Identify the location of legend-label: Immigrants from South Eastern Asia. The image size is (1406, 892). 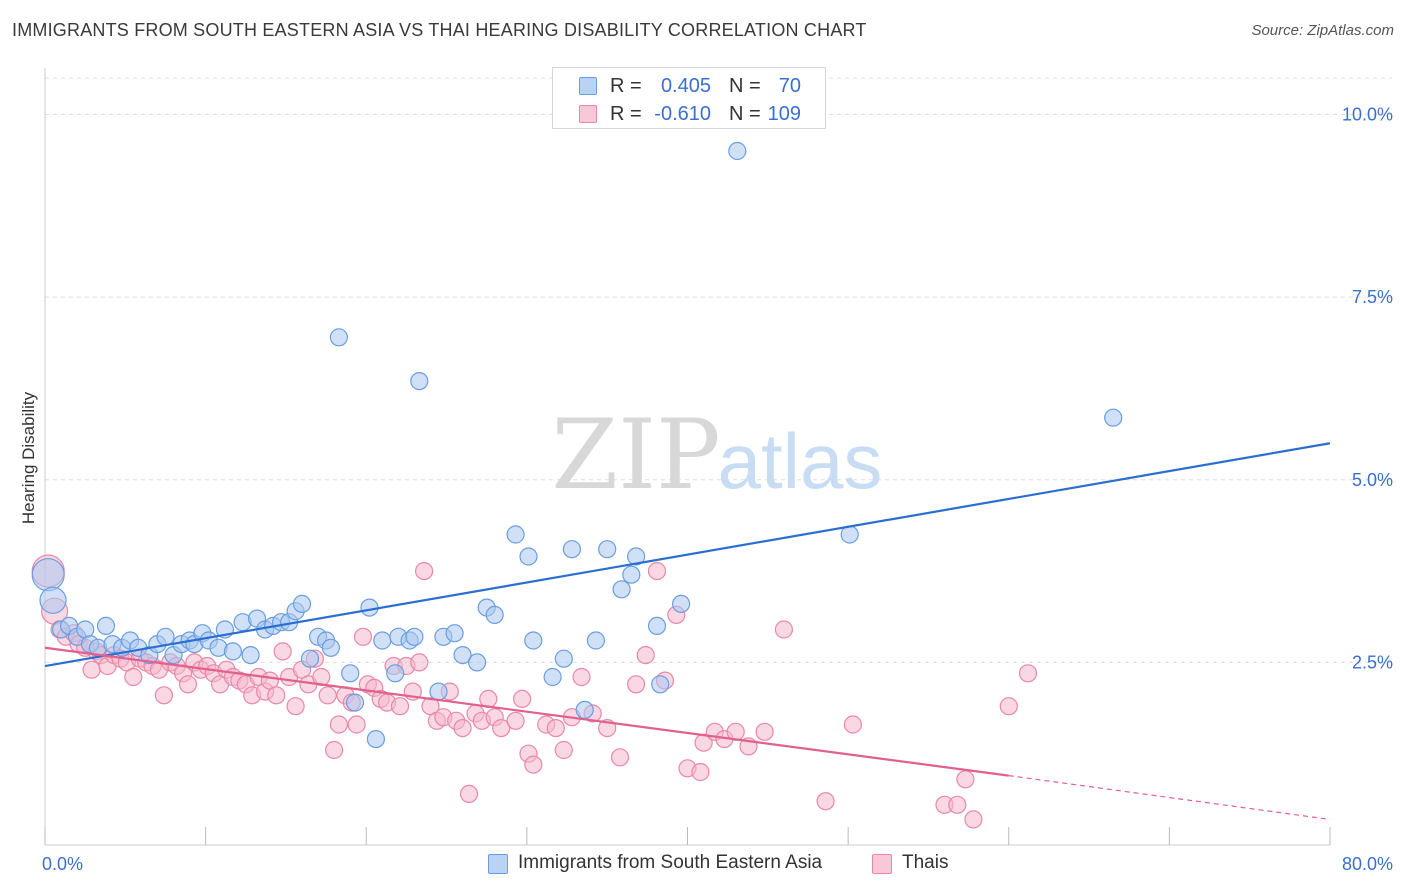
(670, 862).